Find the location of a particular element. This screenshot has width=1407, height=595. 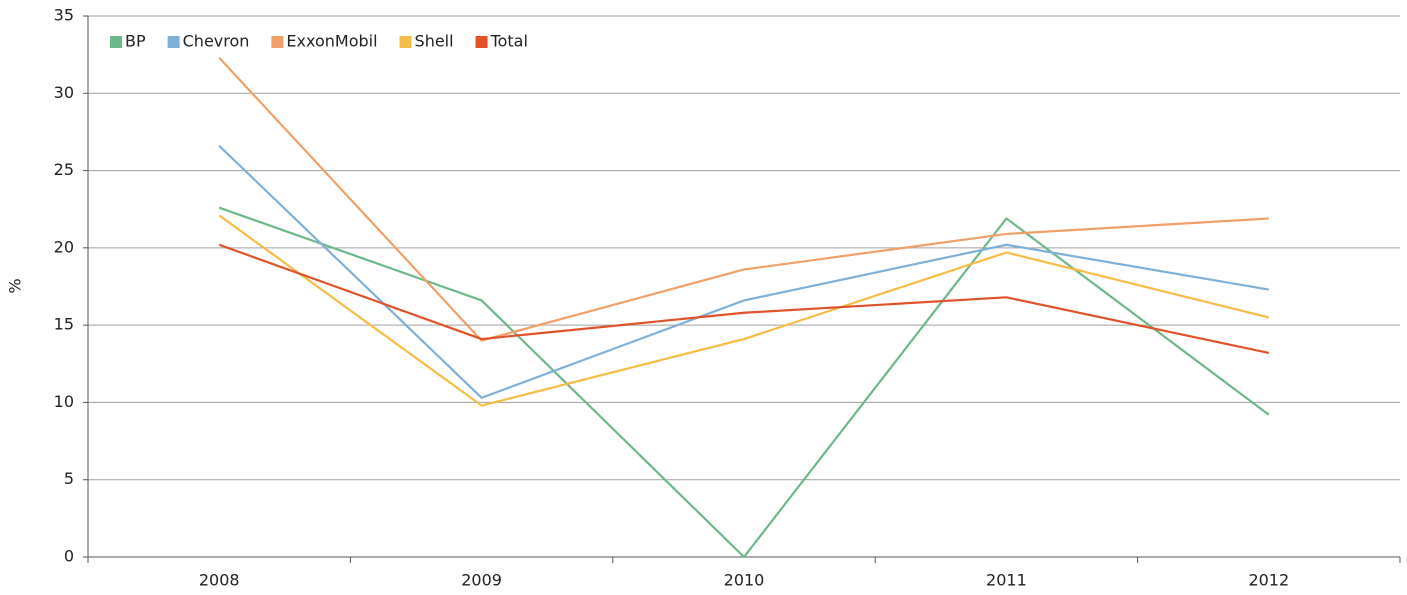

y-tick-label: 35 is located at coordinates (64, 15).